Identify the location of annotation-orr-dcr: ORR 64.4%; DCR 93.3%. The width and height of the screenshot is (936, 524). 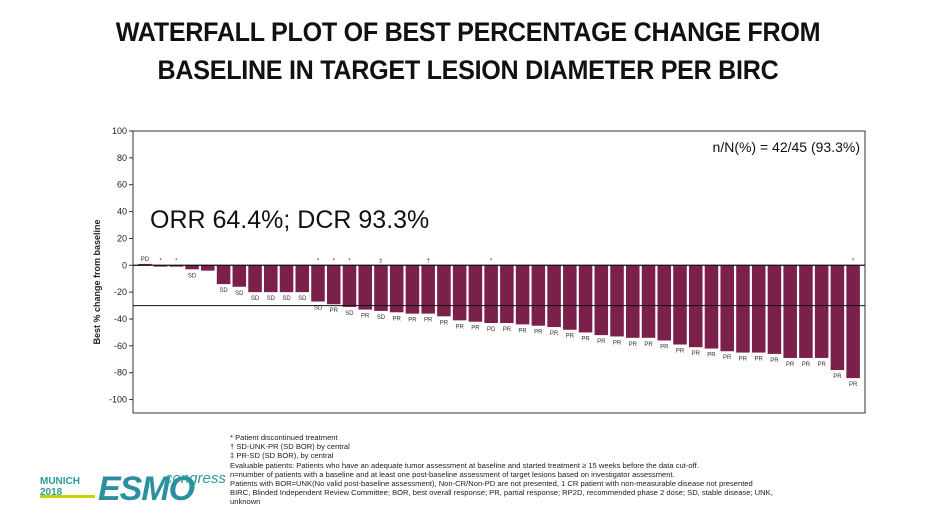
(289, 220).